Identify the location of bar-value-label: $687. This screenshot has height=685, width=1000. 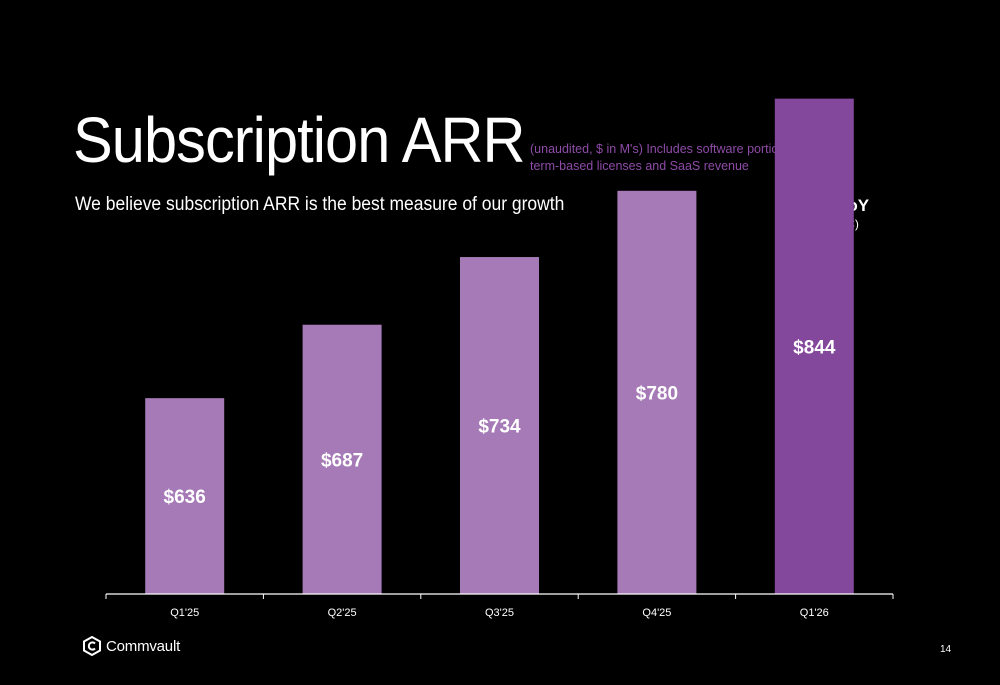
(342, 460).